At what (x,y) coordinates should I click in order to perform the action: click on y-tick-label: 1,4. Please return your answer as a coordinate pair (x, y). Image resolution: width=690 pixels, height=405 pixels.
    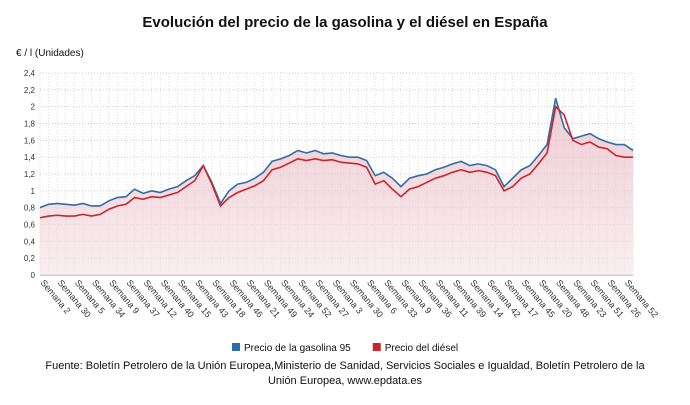
    Looking at the image, I should click on (30, 157).